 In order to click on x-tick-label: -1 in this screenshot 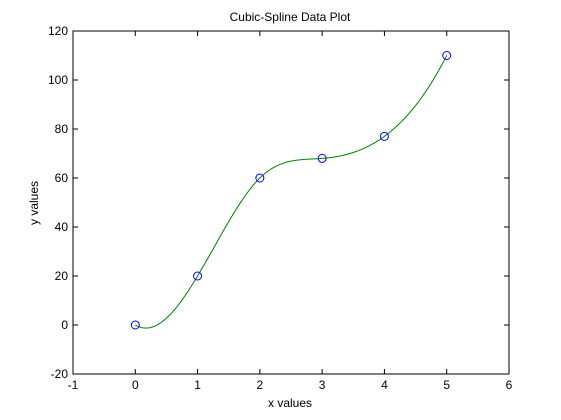, I will do `click(73, 385)`.